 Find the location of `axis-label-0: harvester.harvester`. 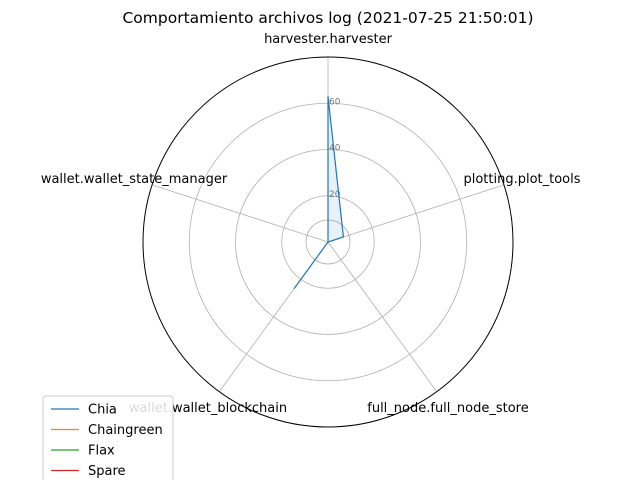

axis-label-0: harvester.harvester is located at coordinates (328, 39).